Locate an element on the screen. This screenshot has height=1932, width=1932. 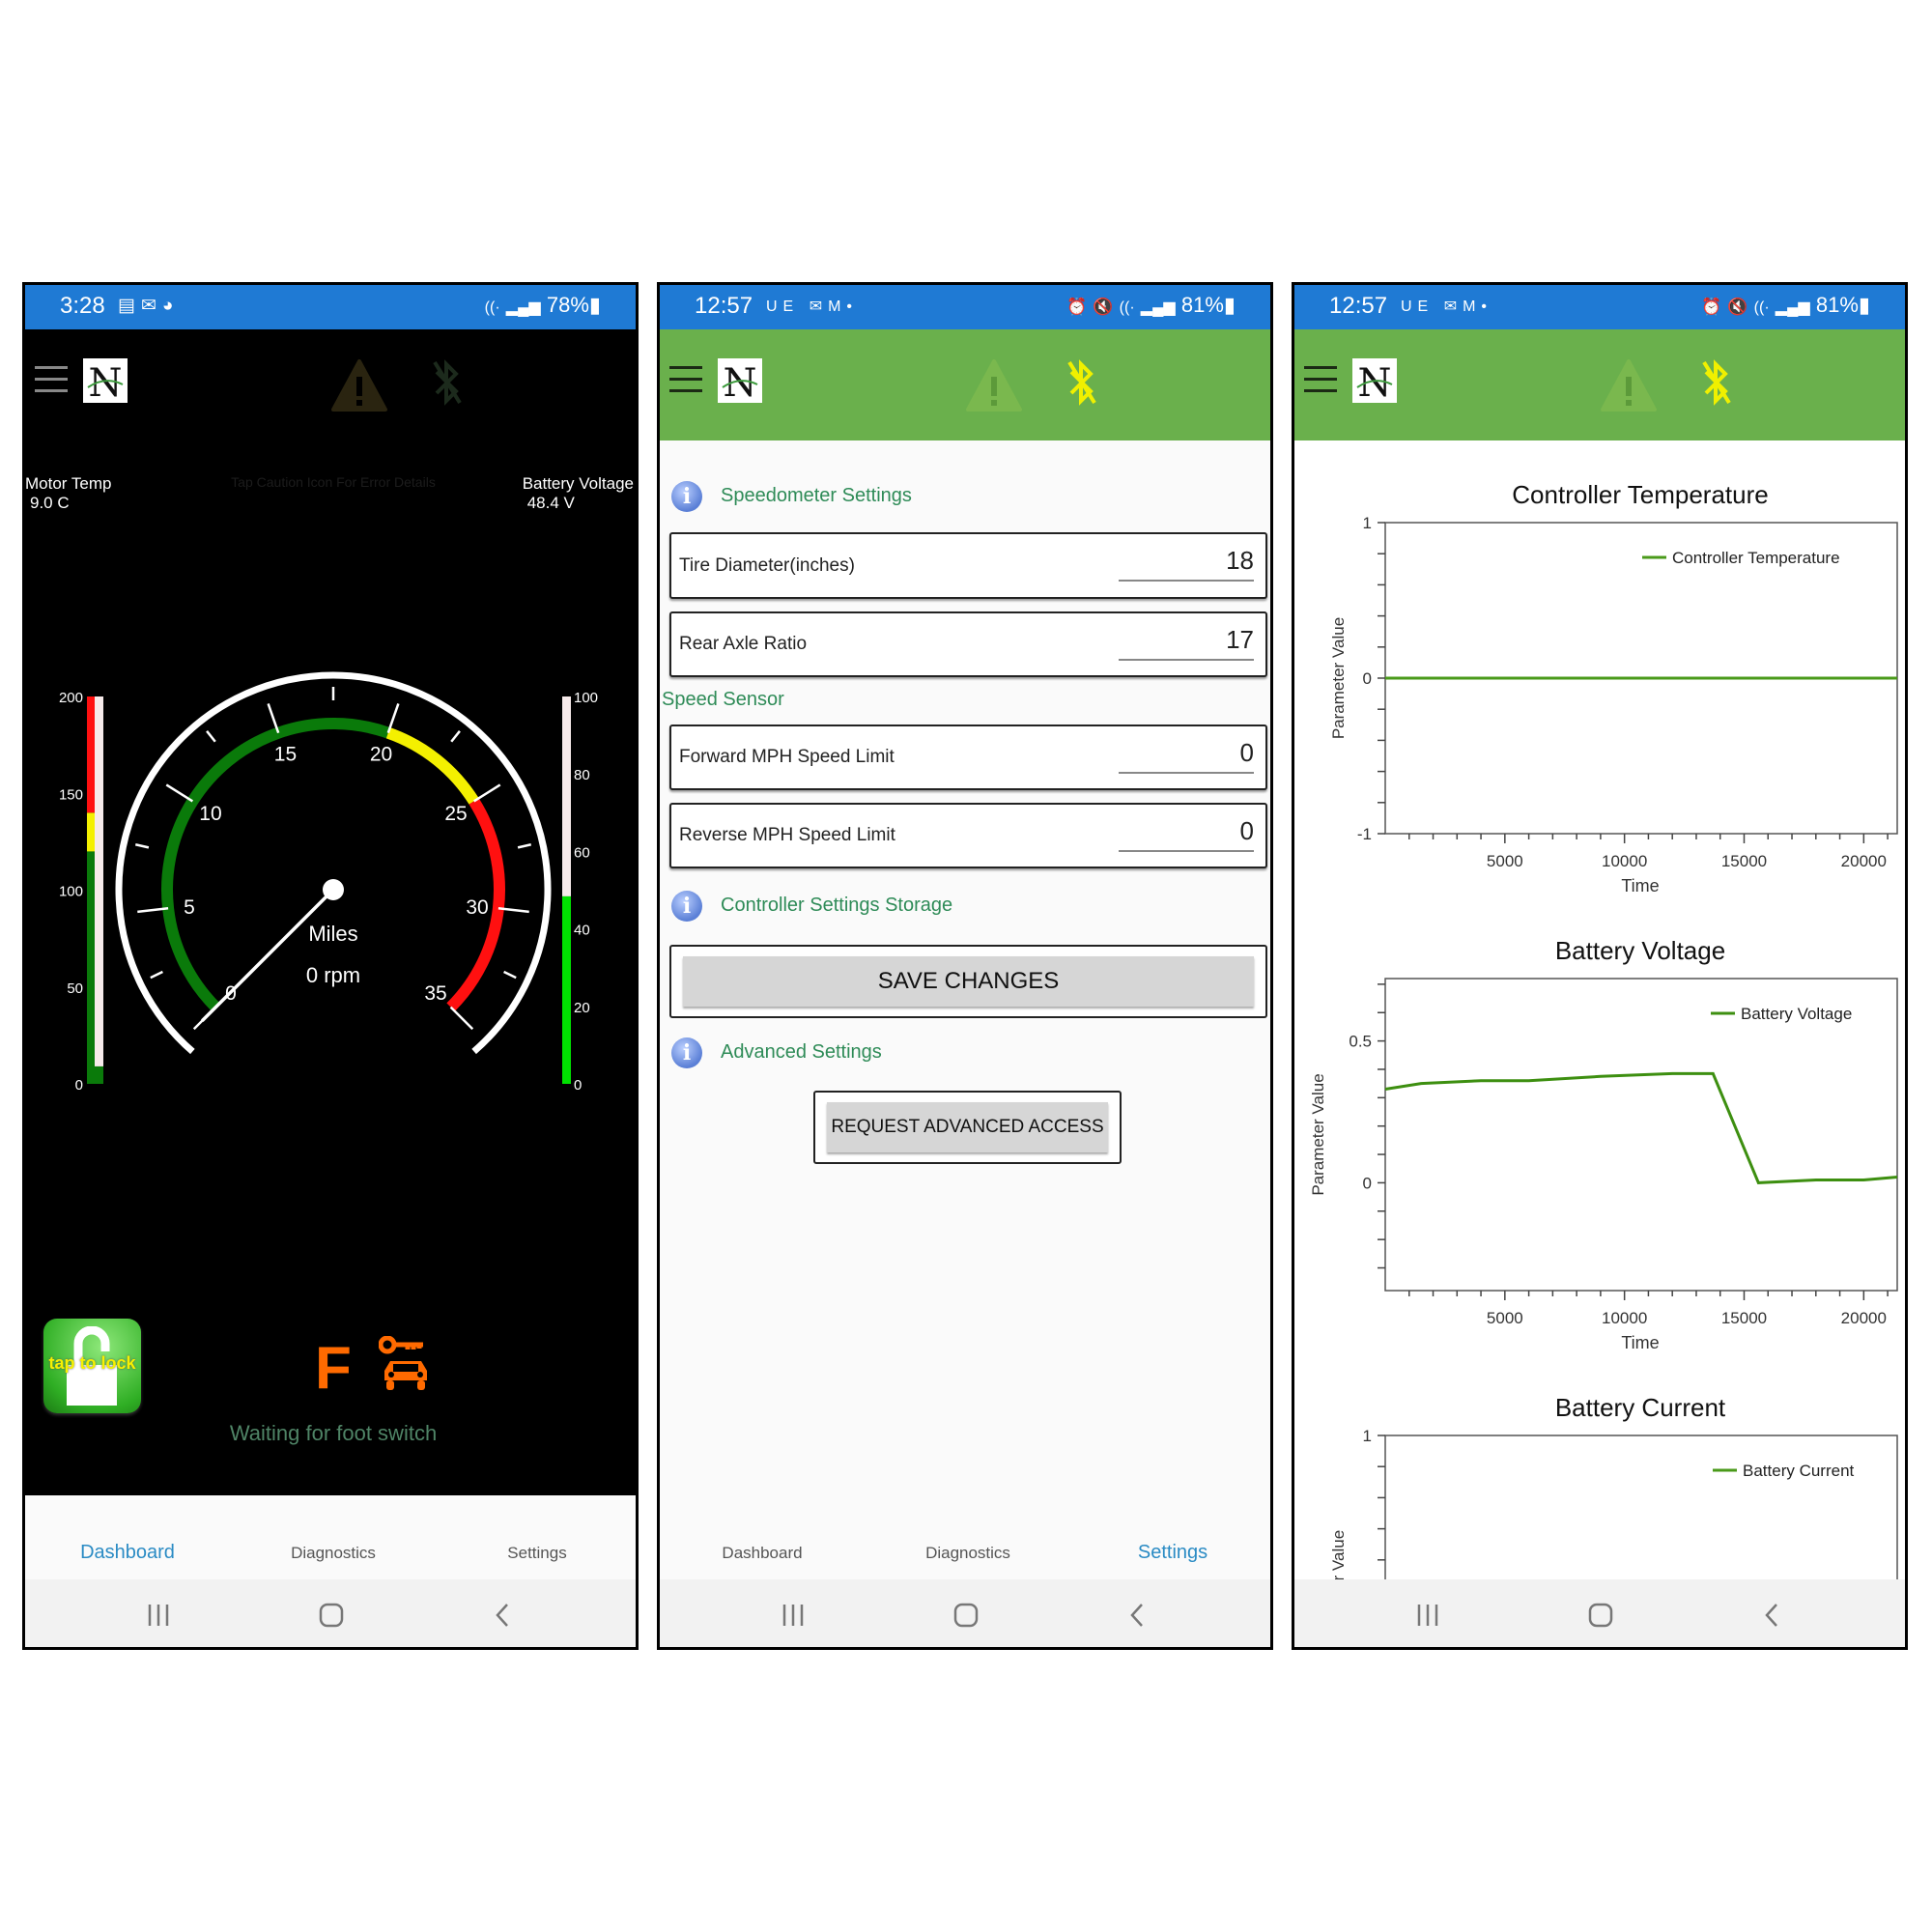
gauge-label: 25 is located at coordinates (455, 814).